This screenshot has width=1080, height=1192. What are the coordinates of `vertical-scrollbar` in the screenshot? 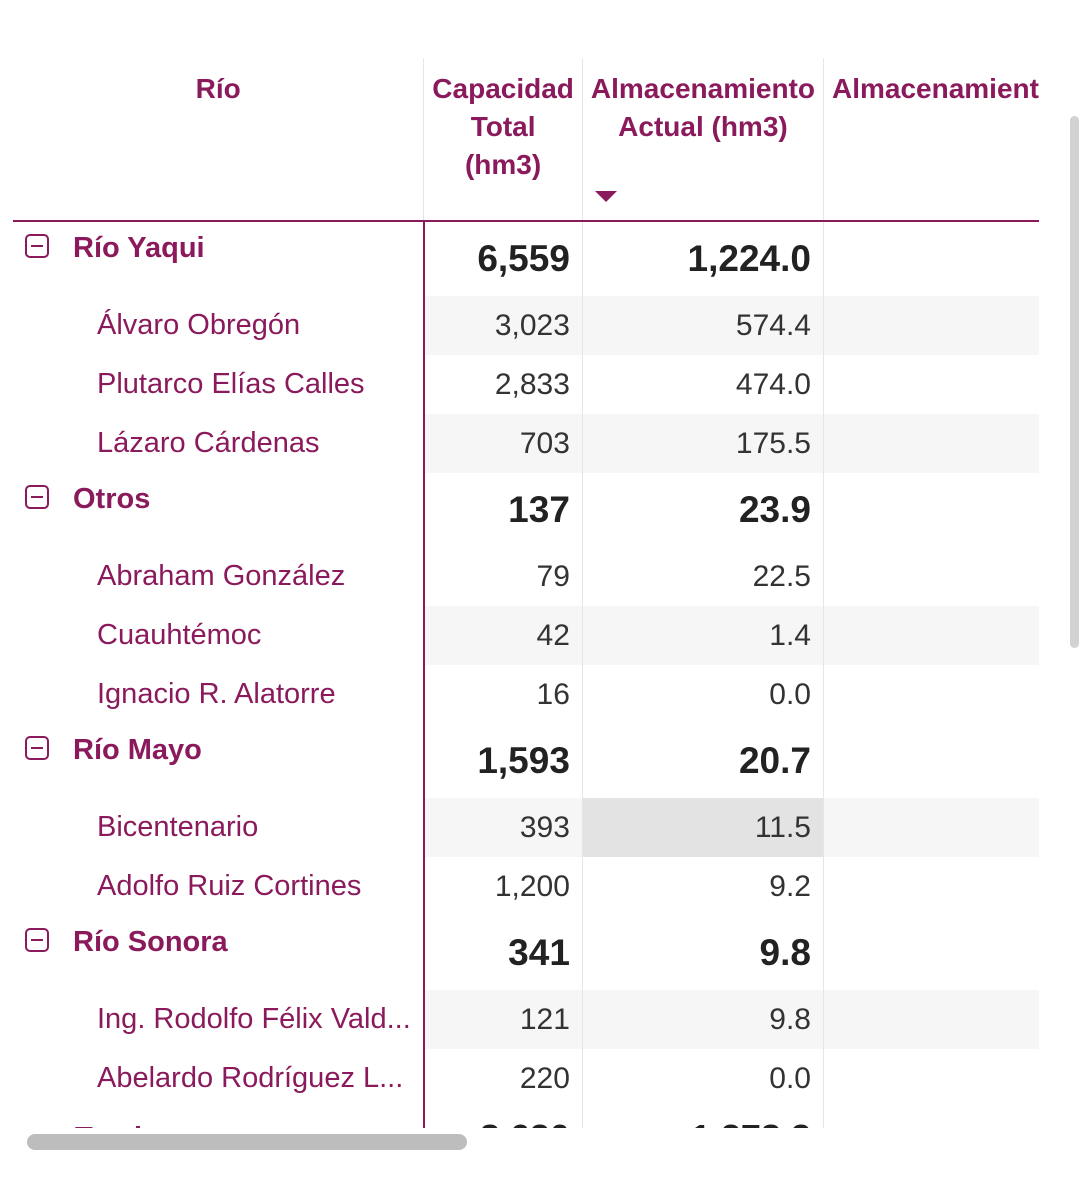 It's located at (1074, 382).